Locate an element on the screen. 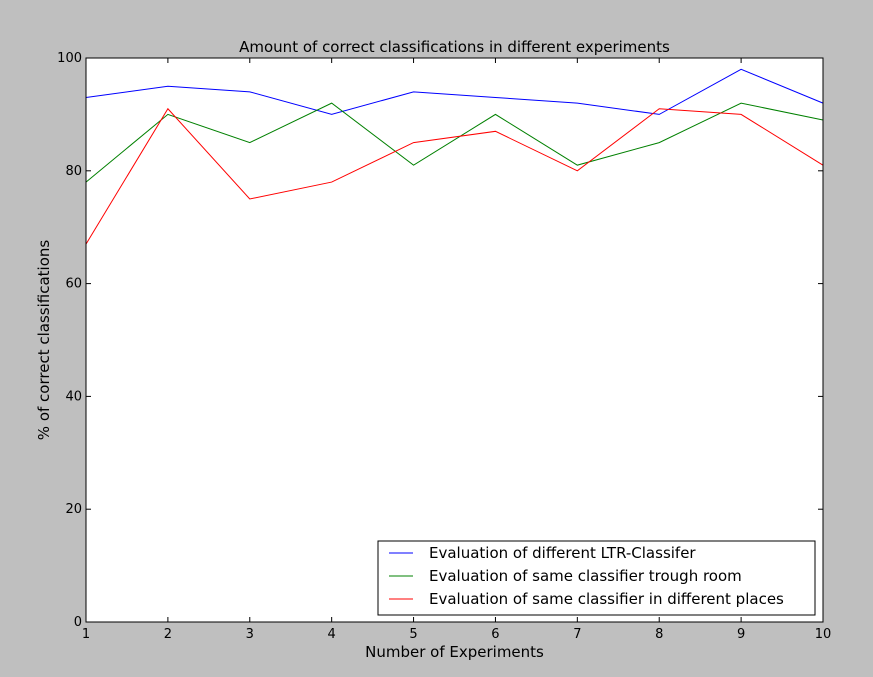  x-tick-label: 2 is located at coordinates (168, 634).